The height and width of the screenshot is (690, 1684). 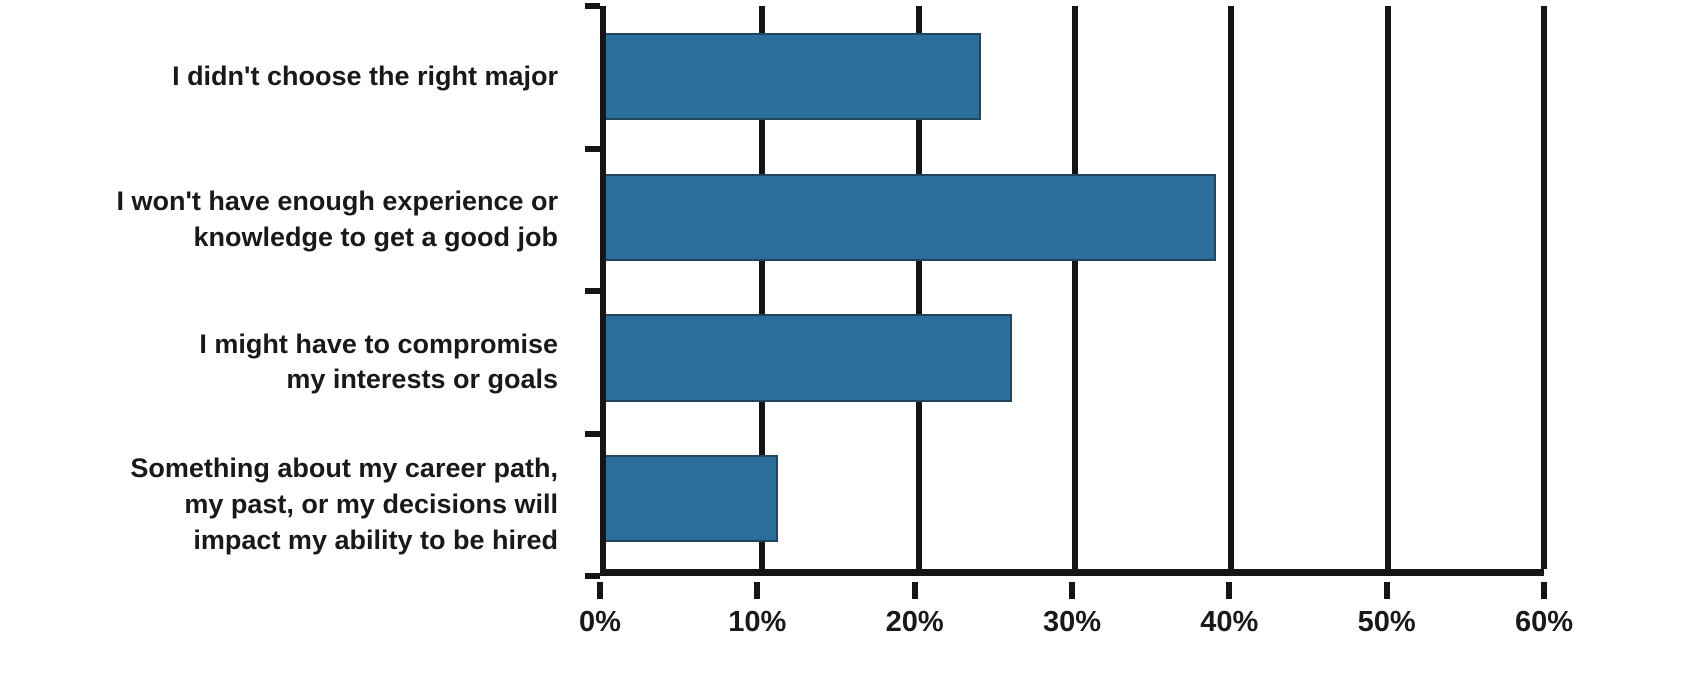 I want to click on x-tick-label: 40%, so click(x=1229, y=622).